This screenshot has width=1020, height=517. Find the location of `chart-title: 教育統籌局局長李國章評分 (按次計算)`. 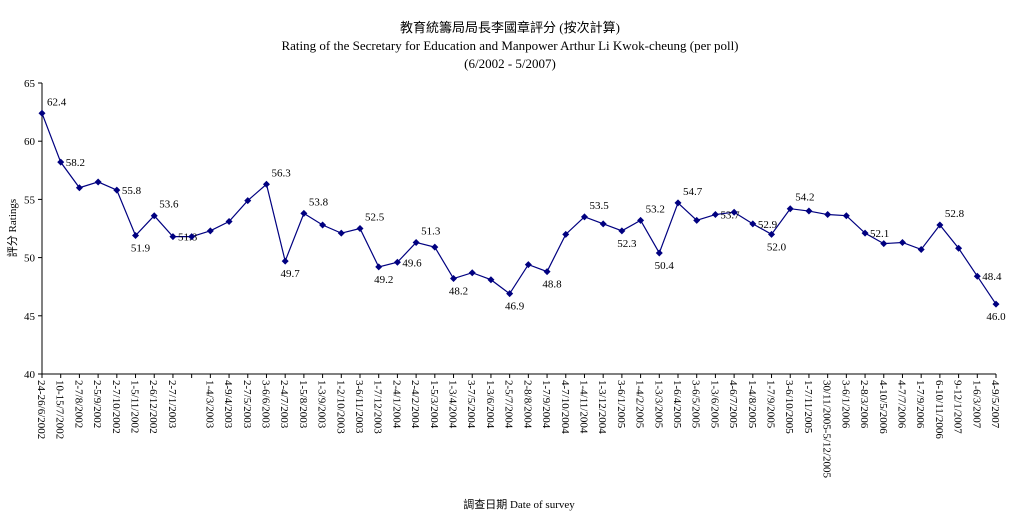

chart-title: 教育統籌局局長李國章評分 (按次計算) is located at coordinates (510, 27).